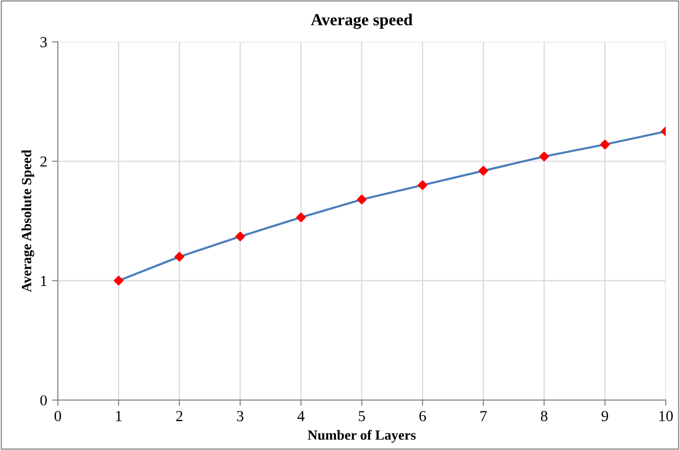  I want to click on x-tick-label: 7, so click(483, 416).